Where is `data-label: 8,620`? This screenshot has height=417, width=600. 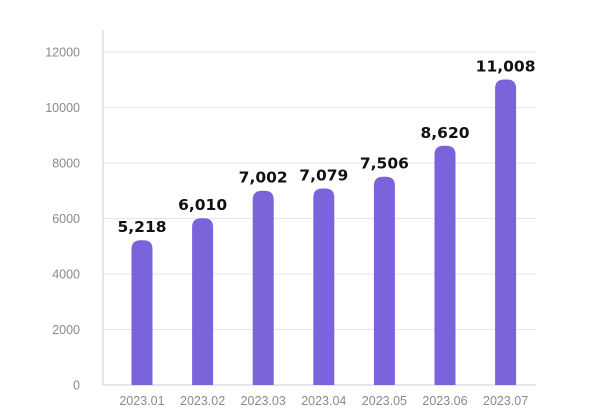 data-label: 8,620 is located at coordinates (444, 133).